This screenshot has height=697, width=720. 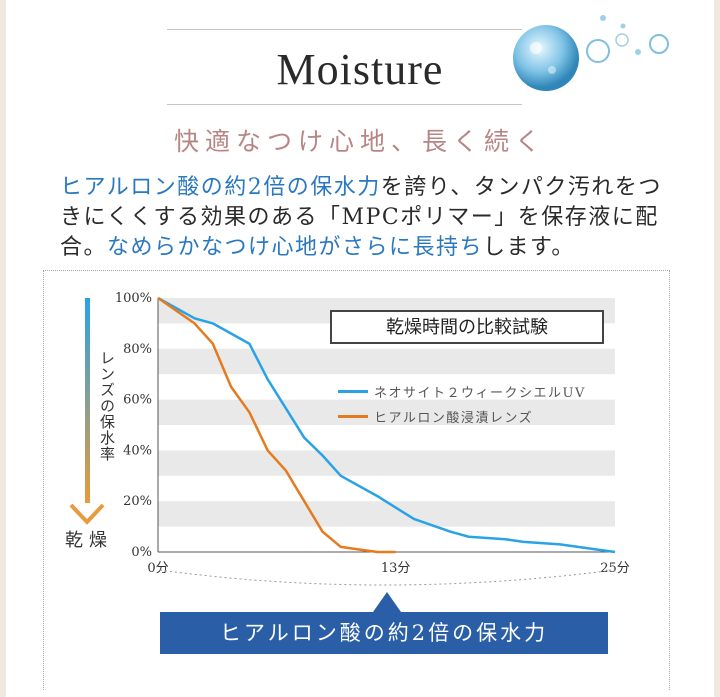 I want to click on chart-title: 乾燥時間の比較試験, so click(x=467, y=327).